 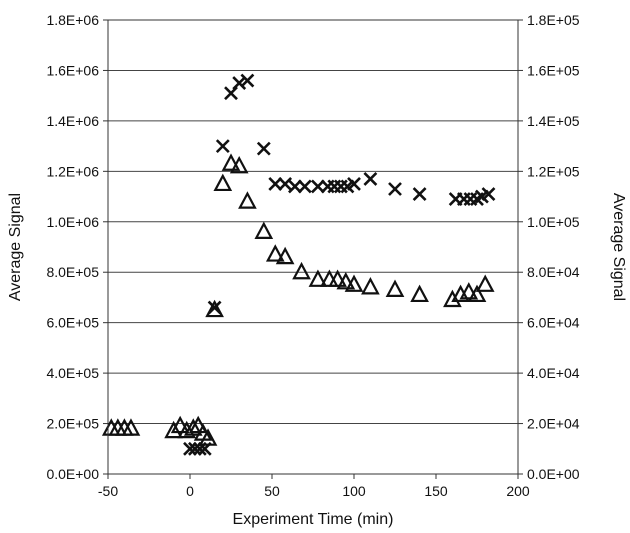 I want to click on y-right-tick-label: 1.2E+05, so click(x=553, y=171).